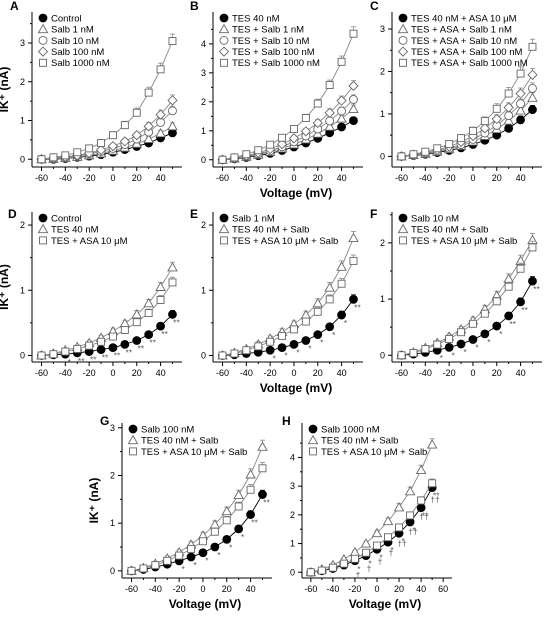 The width and height of the screenshot is (550, 617). Describe the element at coordinates (80, 63) in the screenshot. I see `legend-label: Salb 1000 nM` at that location.